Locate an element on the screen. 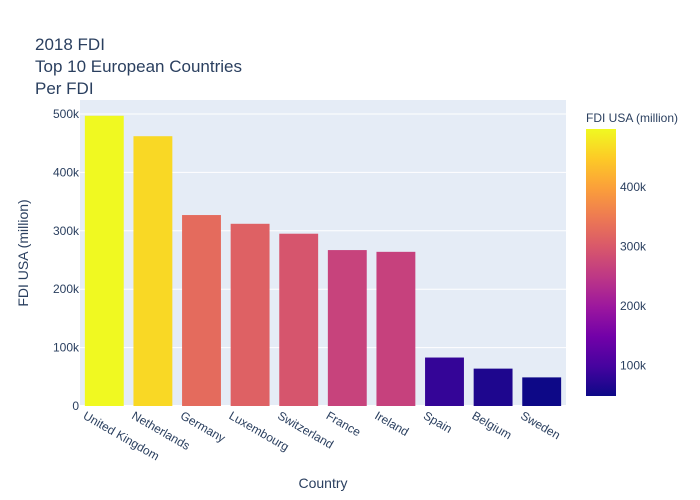  y-axis-title: FDI USA (million) is located at coordinates (23, 252).